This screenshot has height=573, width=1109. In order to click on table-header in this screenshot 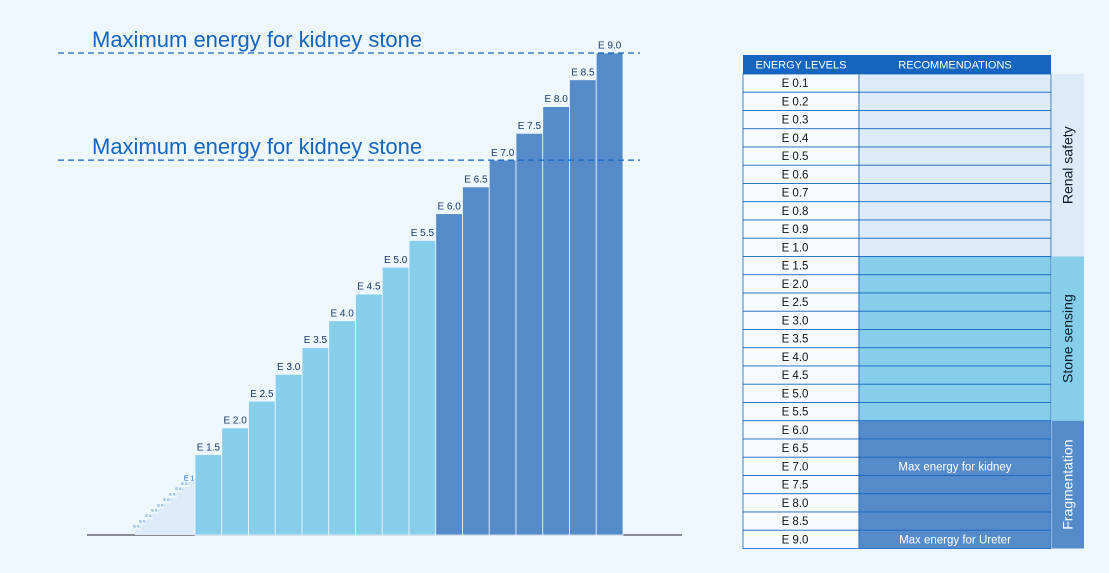, I will do `click(897, 64)`.